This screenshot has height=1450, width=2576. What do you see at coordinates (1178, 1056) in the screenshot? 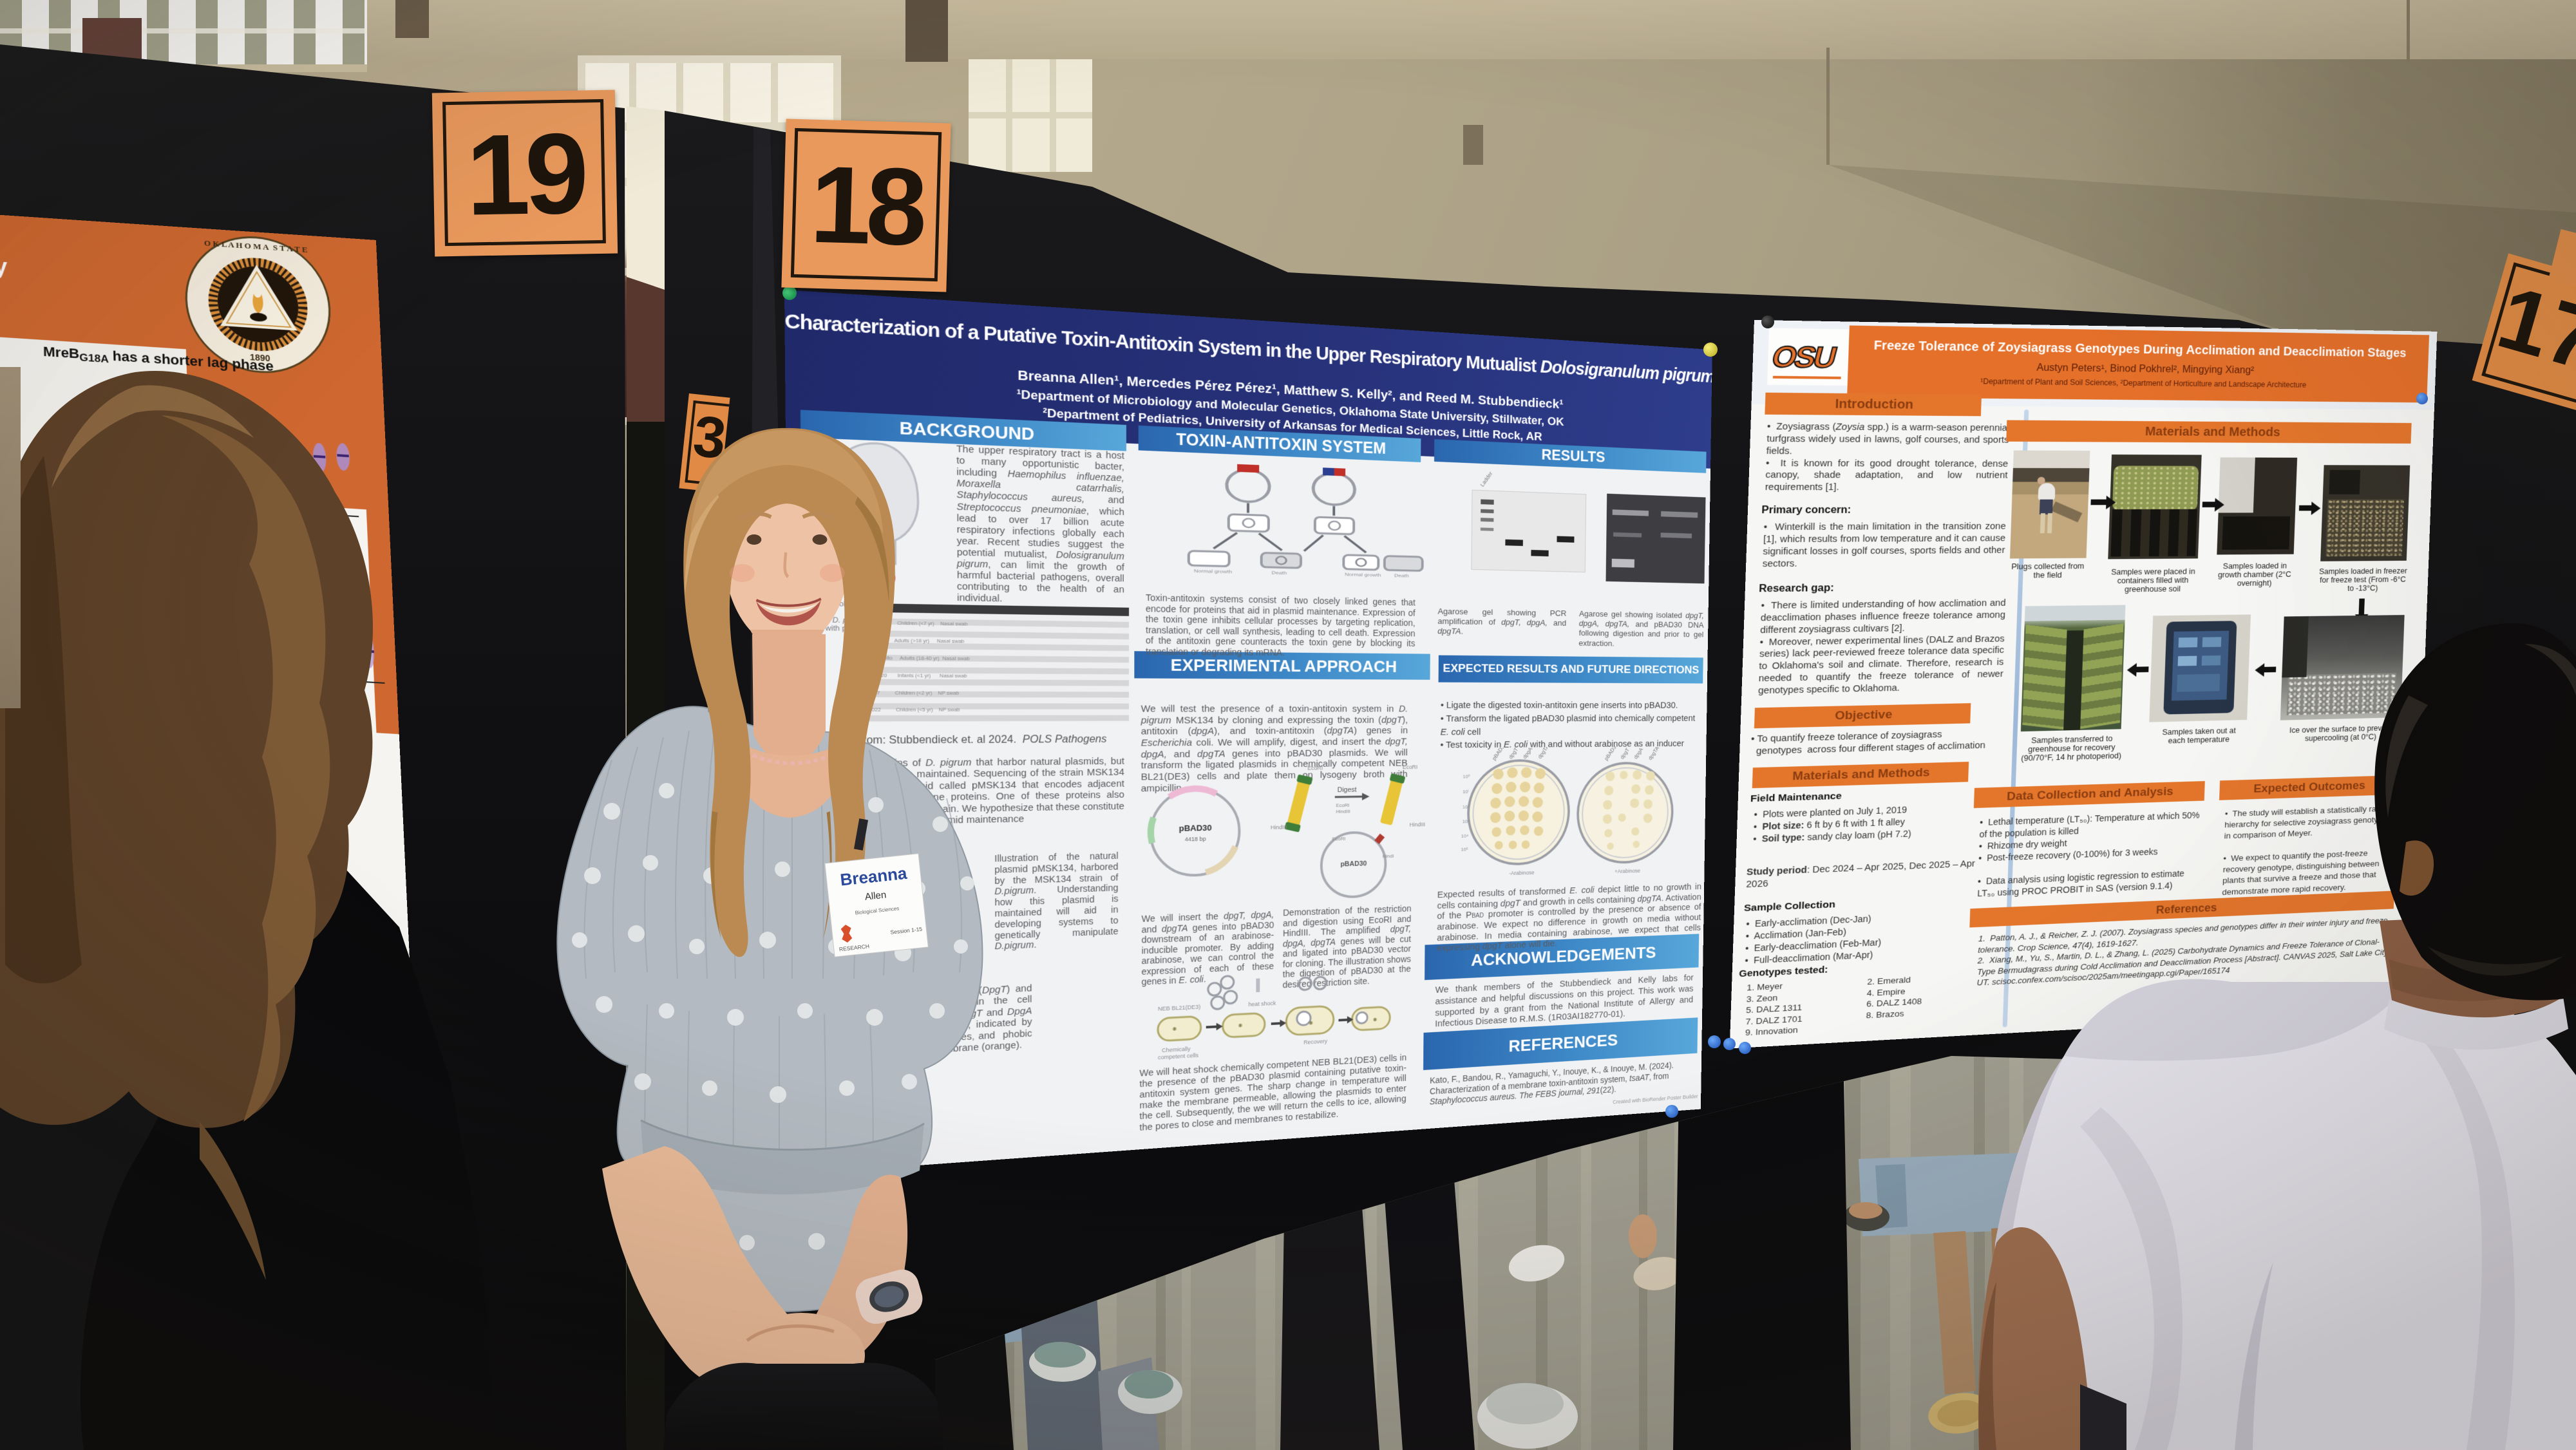
I see `svg-text: competent cells` at bounding box center [1178, 1056].